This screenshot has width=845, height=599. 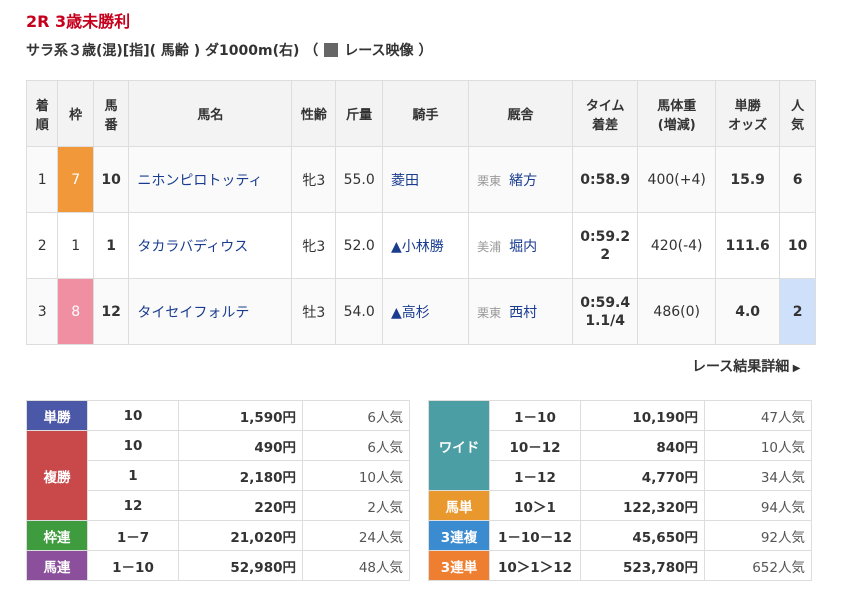 What do you see at coordinates (42, 245) in the screenshot?
I see `rank: 2` at bounding box center [42, 245].